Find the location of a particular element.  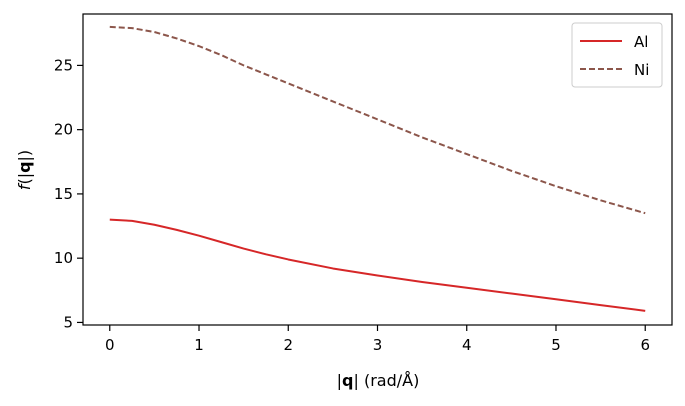

y-tick-label: 20 is located at coordinates (63, 130).